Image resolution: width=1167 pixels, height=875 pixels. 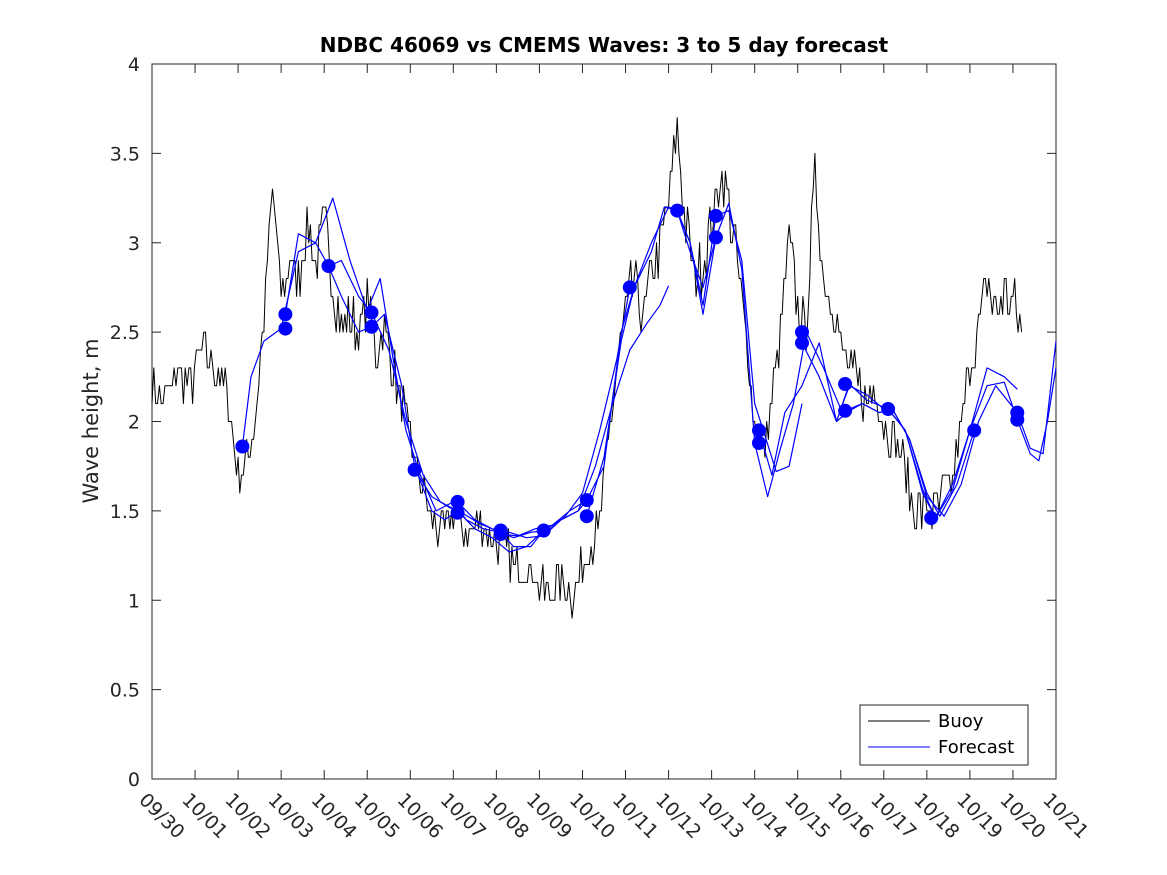 I want to click on y-axis-label: Wave height, m, so click(x=91, y=420).